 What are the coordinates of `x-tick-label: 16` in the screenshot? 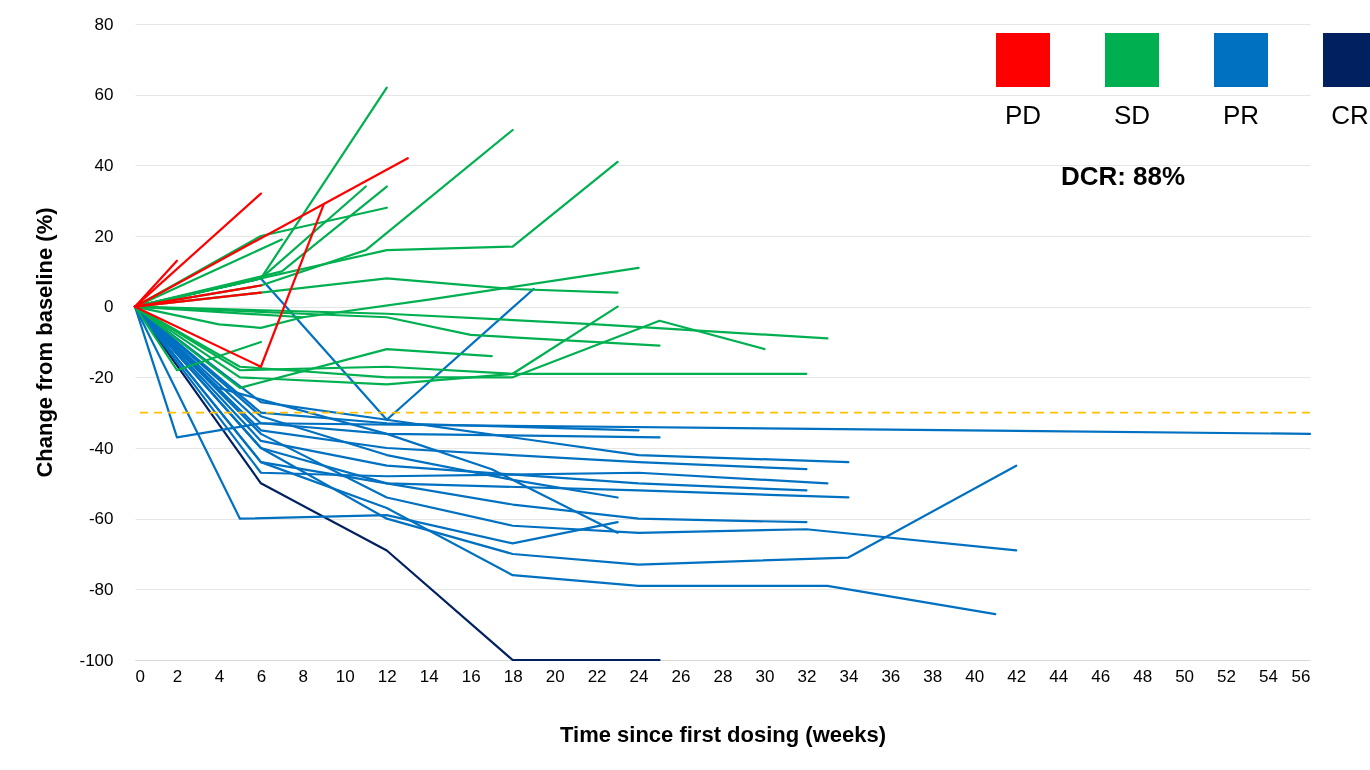 It's located at (471, 676).